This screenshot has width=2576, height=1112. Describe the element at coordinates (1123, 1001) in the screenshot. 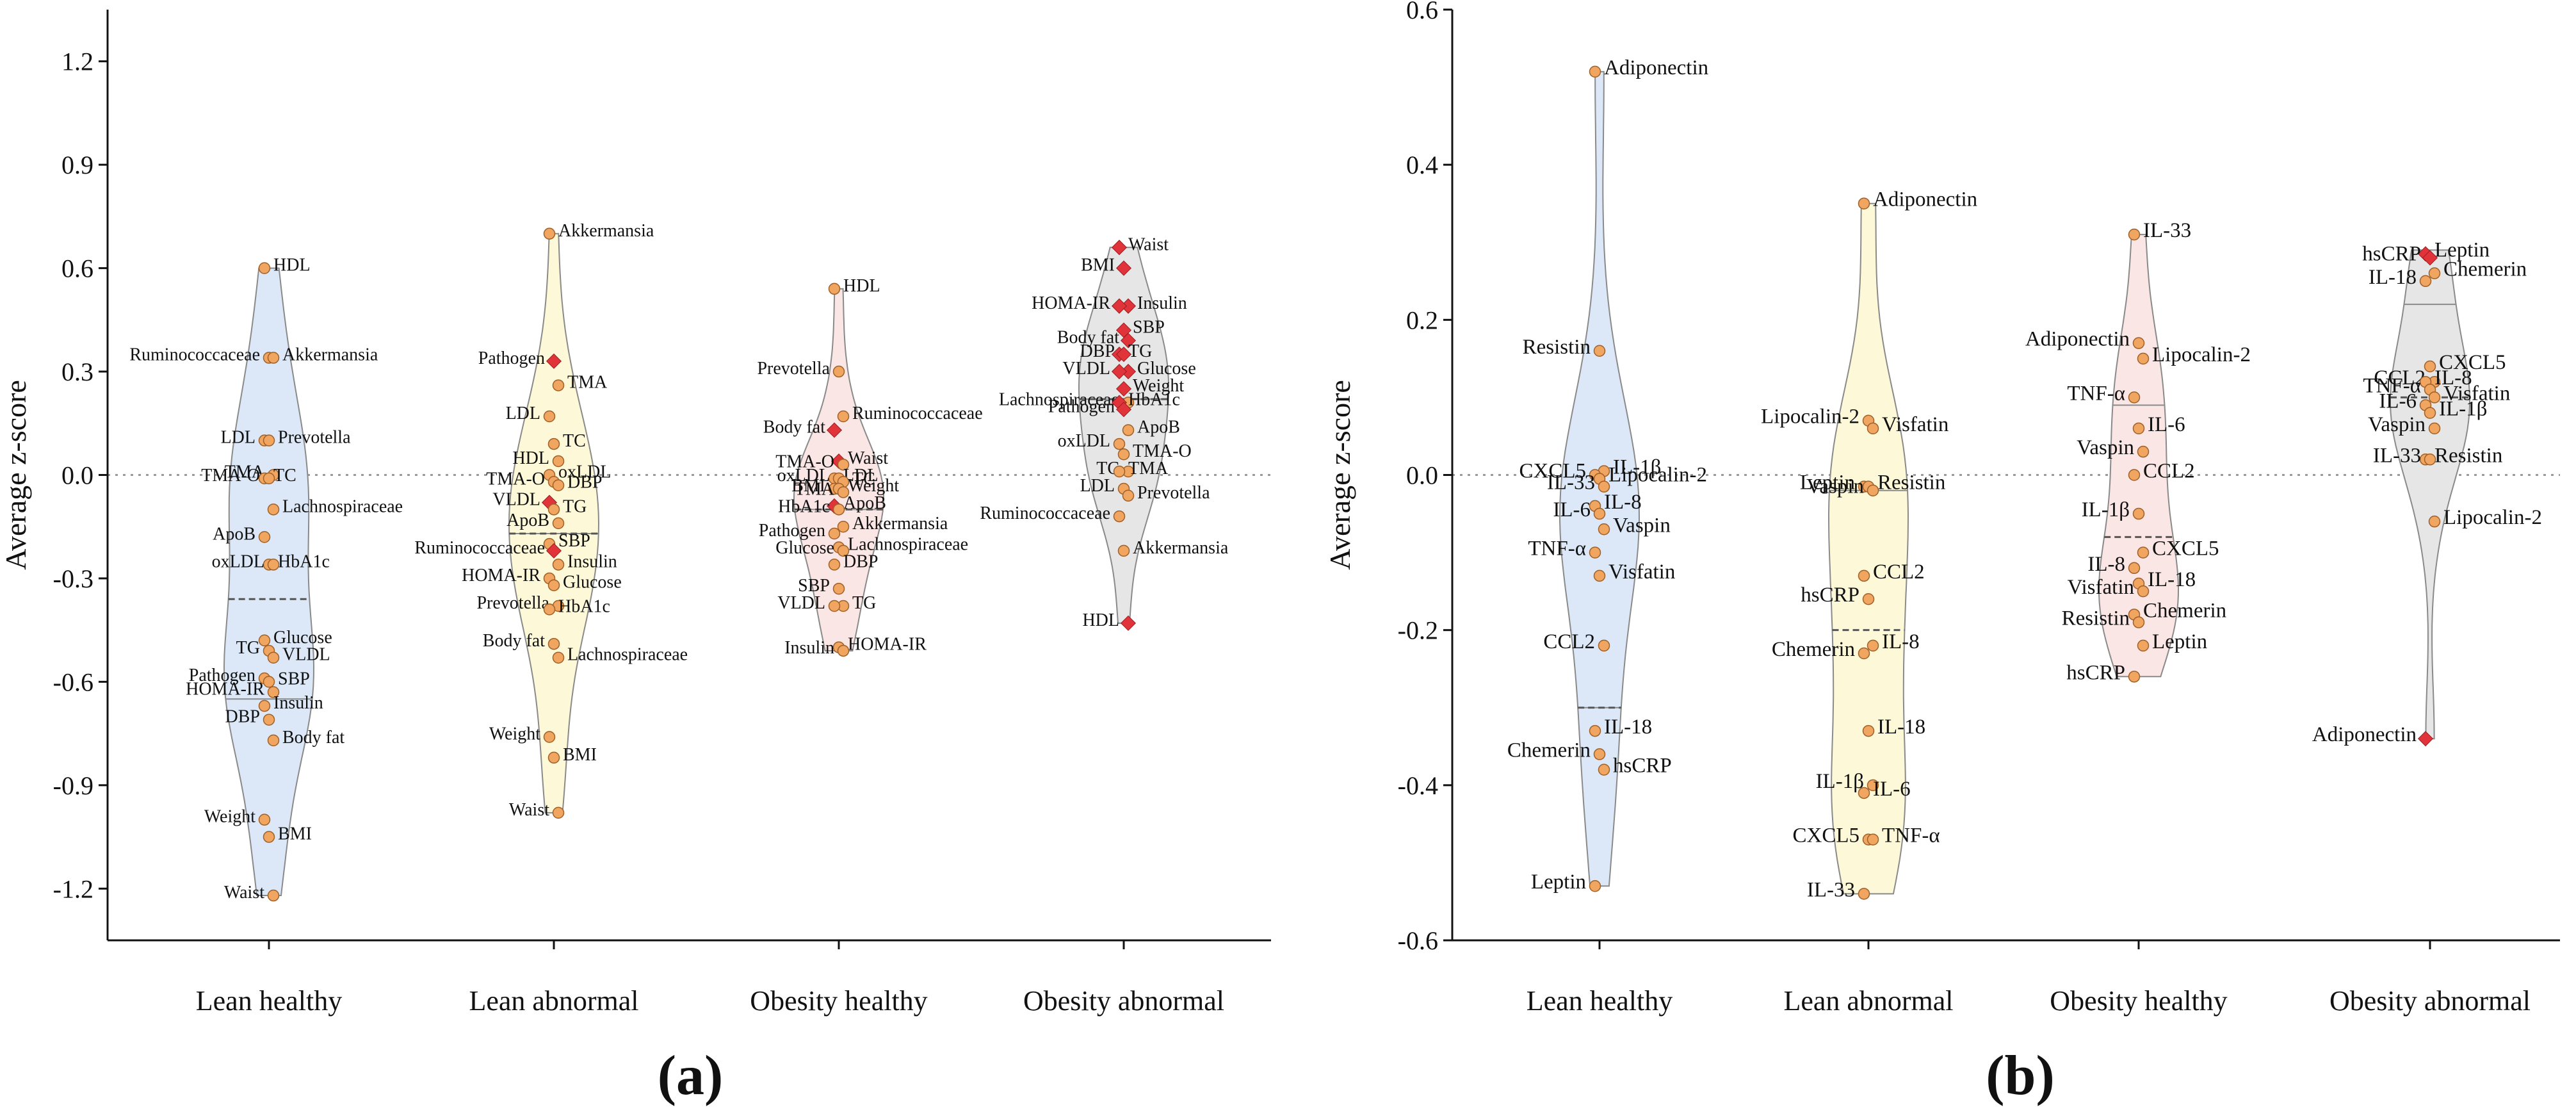

I see `category-label-obesity-abnormal: Obesity abnormal` at that location.